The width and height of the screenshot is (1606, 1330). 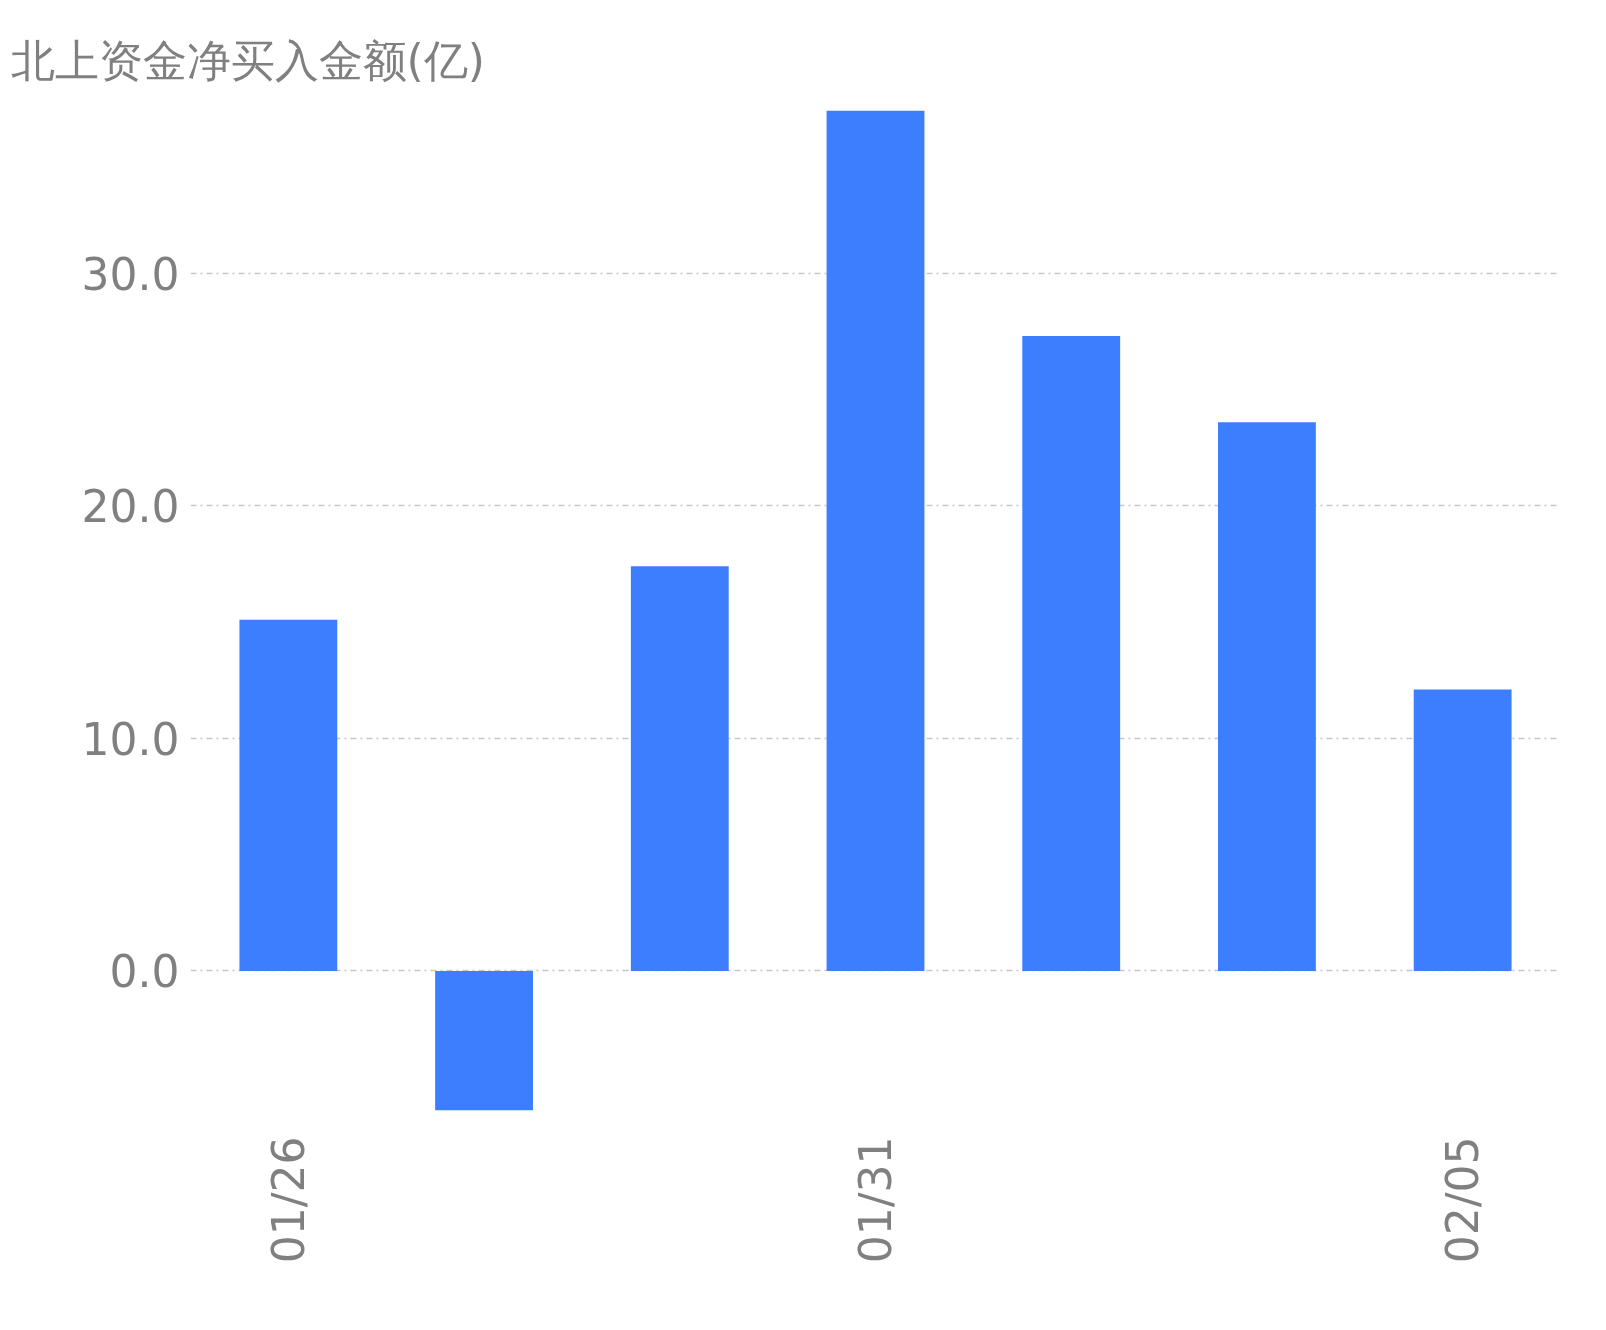 I want to click on x-tick-label: 01/31, so click(x=875, y=1200).